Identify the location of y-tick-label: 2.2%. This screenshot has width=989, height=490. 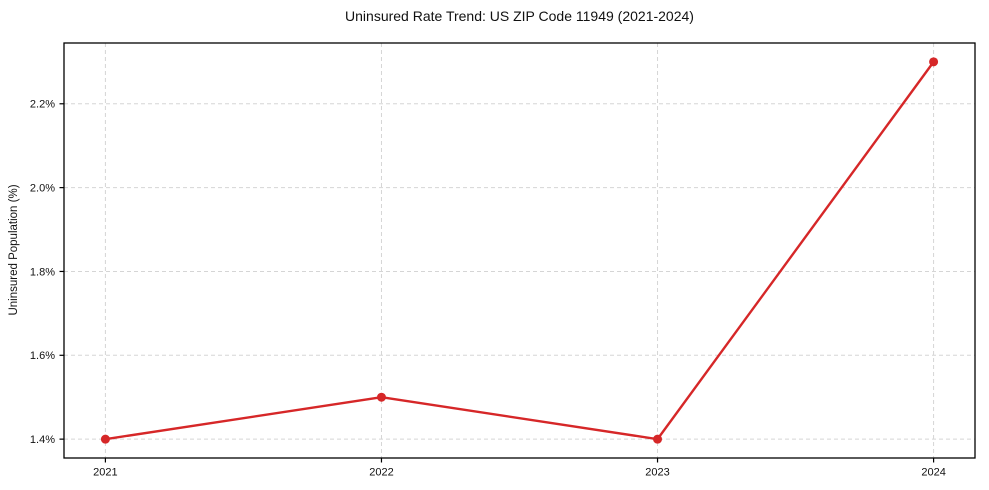
(42, 105).